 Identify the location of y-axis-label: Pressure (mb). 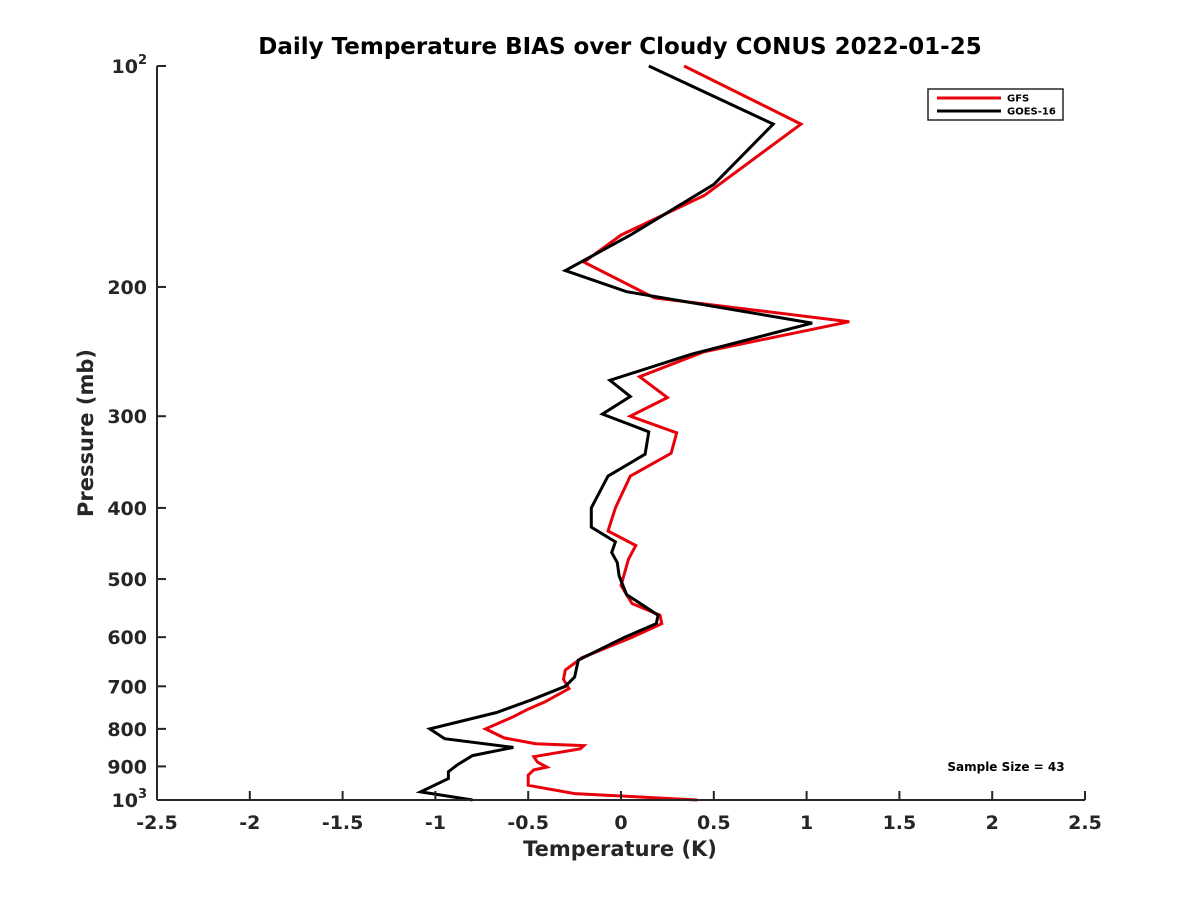
(86, 433).